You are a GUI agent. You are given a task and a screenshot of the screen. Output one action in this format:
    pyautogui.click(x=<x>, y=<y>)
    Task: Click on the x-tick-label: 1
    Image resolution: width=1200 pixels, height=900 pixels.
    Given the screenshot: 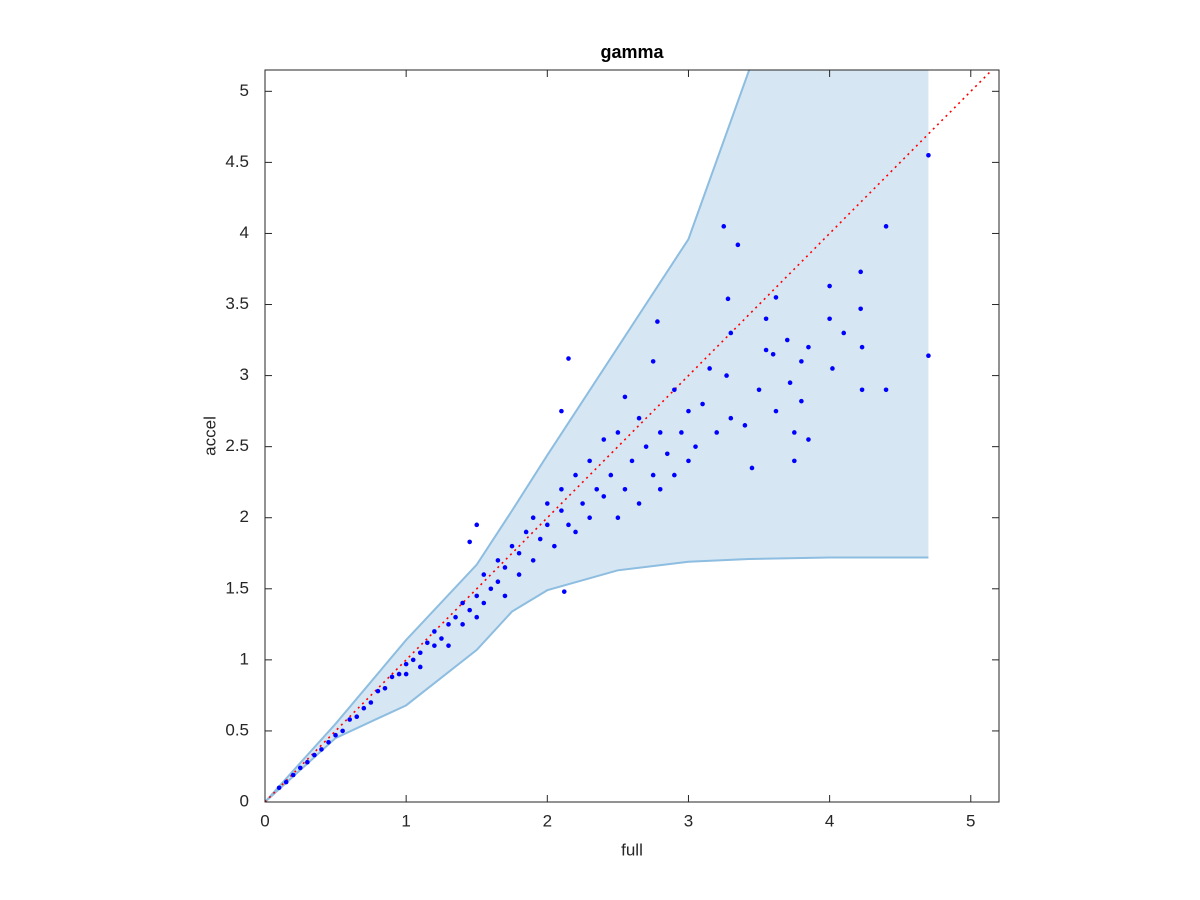 What is the action you would take?
    pyautogui.click(x=405, y=820)
    